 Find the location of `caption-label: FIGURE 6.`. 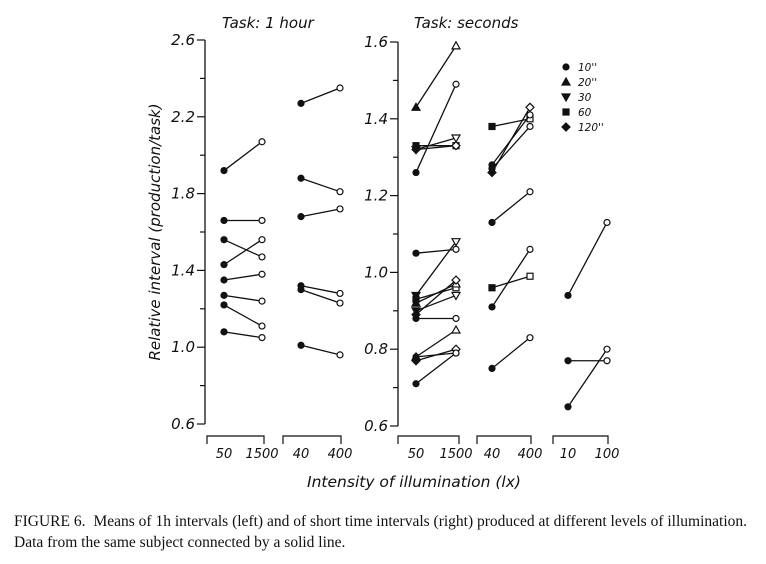

caption-label: FIGURE 6. is located at coordinates (50, 521).